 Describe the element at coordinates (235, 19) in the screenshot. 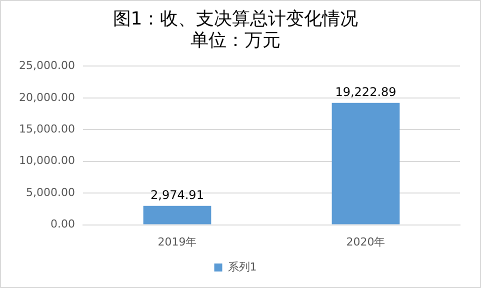

I see `chart-title: 图1：收、支决算总计变化情况` at that location.